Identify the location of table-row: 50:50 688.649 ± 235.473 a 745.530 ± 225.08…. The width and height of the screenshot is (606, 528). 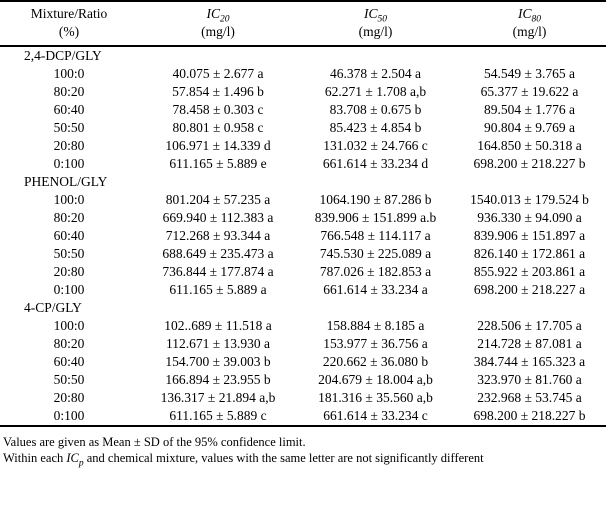
(303, 254).